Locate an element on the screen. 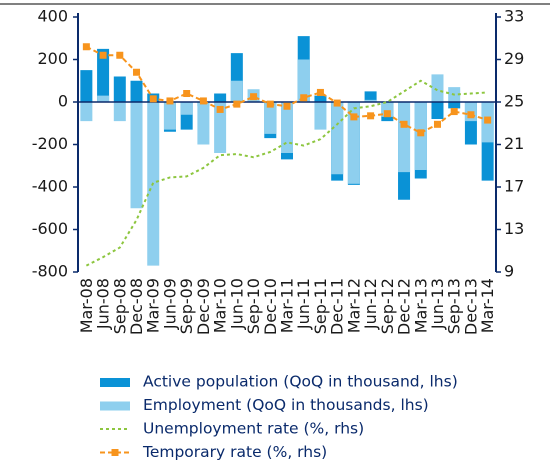 Image resolution: width=550 pixels, height=468 pixels. y2-tick-label: 25 is located at coordinates (514, 101).